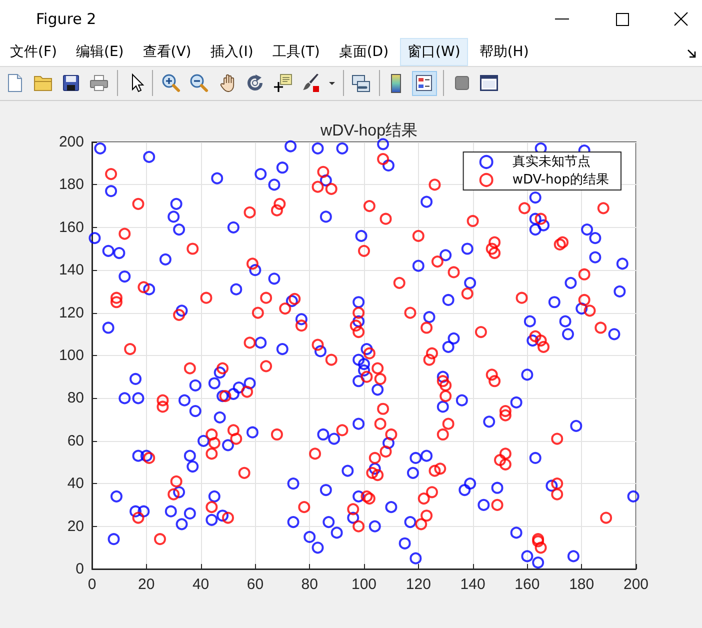 The height and width of the screenshot is (628, 702). What do you see at coordinates (434, 52) in the screenshot?
I see `text: 窗口(W)` at bounding box center [434, 52].